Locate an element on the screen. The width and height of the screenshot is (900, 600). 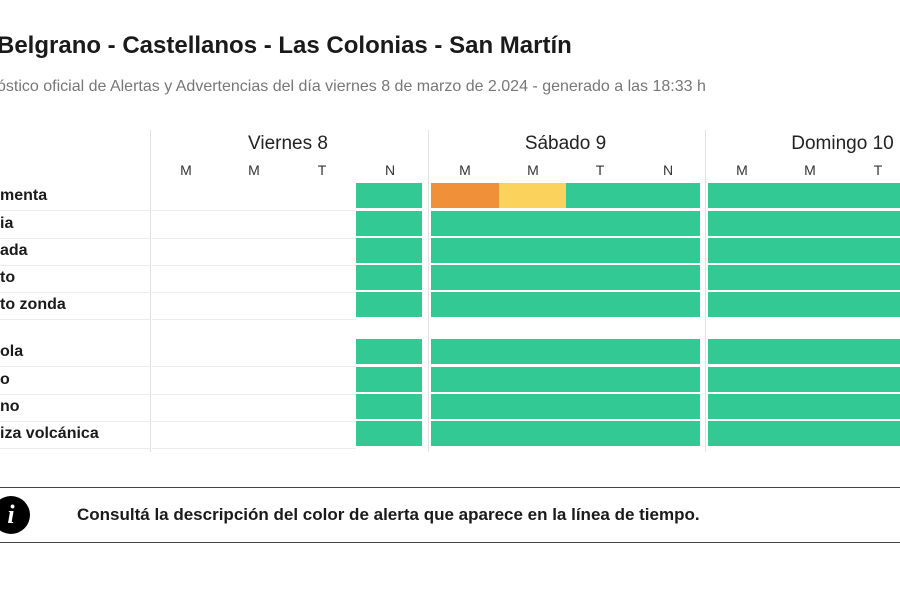
row-label: to zonda is located at coordinates (33, 304).